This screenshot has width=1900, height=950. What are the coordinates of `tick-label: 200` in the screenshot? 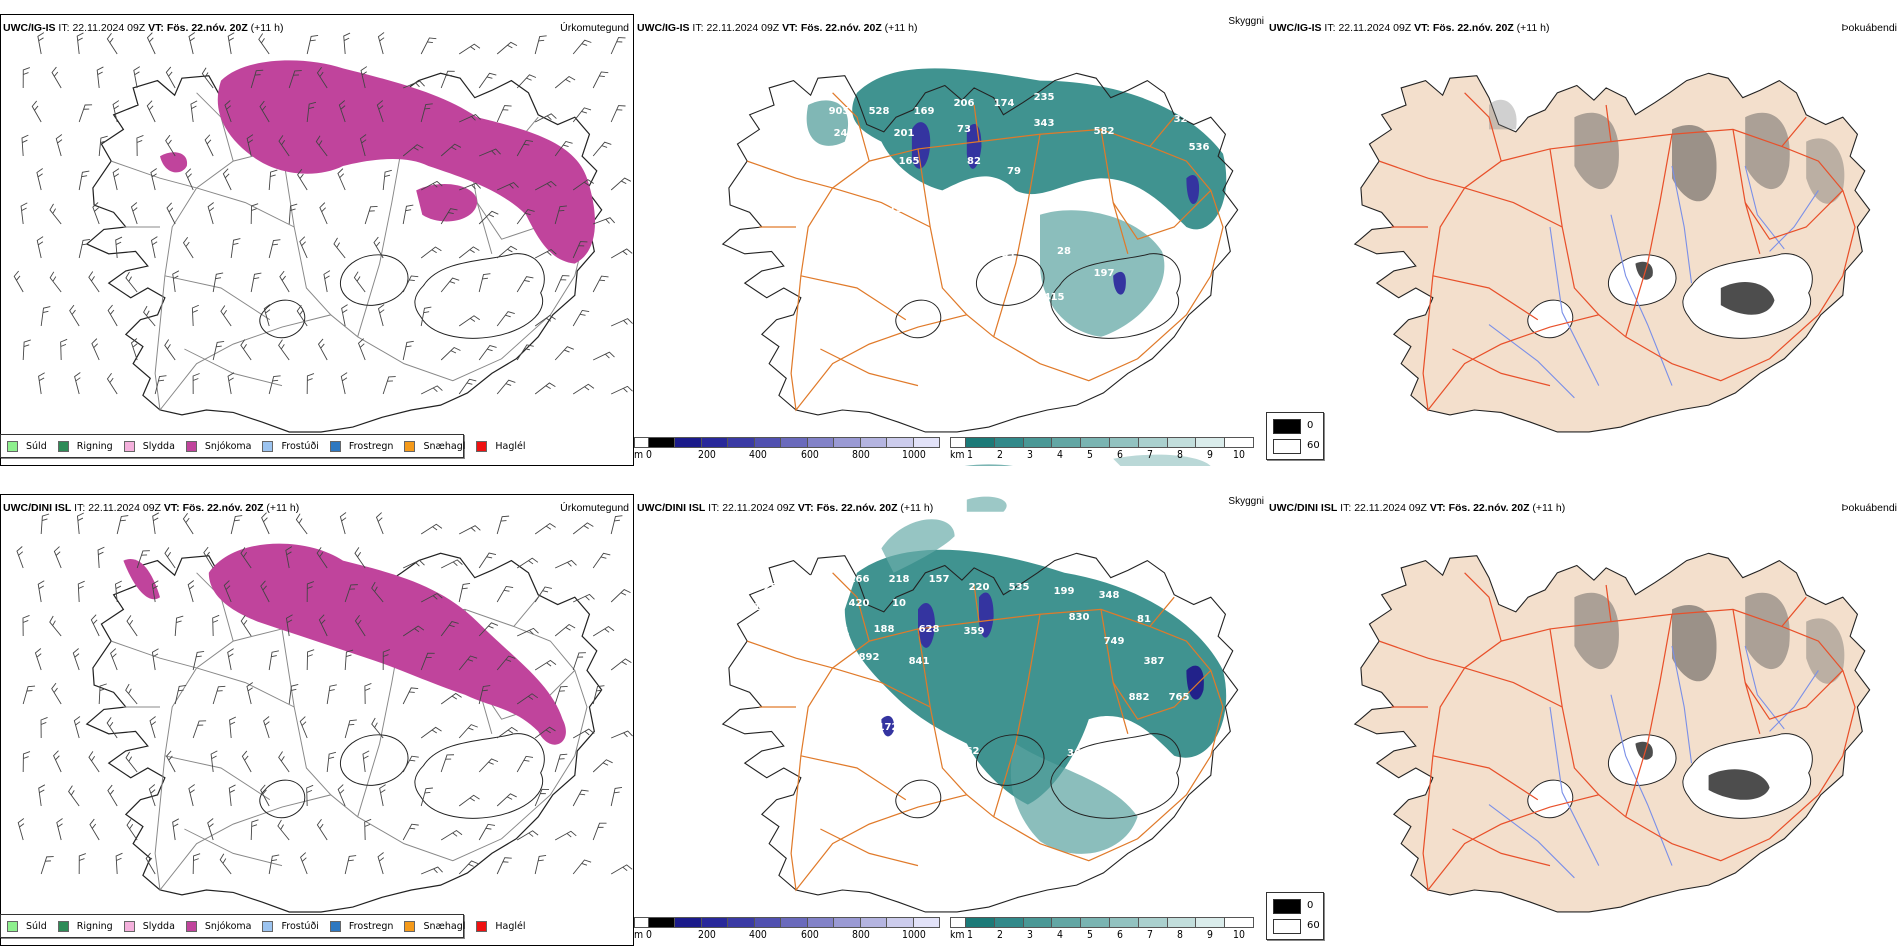 It's located at (707, 454).